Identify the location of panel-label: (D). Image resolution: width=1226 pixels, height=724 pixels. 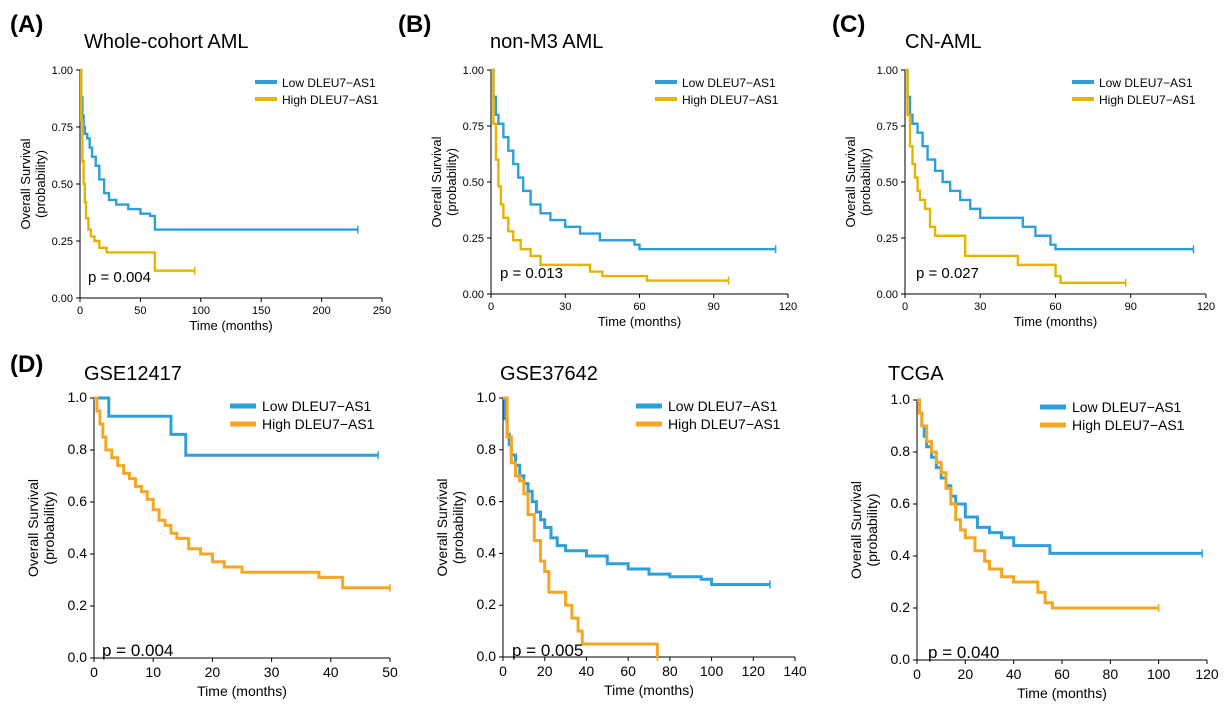
(26, 364).